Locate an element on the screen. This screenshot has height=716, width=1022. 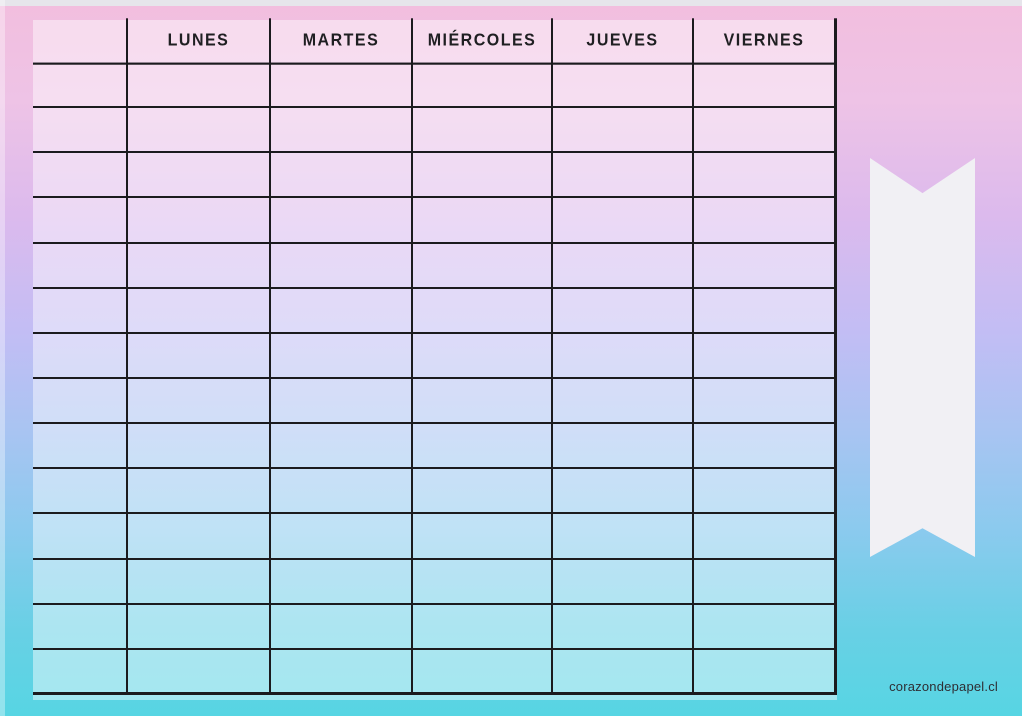
bookmark-ribbon-icon is located at coordinates (922, 357).